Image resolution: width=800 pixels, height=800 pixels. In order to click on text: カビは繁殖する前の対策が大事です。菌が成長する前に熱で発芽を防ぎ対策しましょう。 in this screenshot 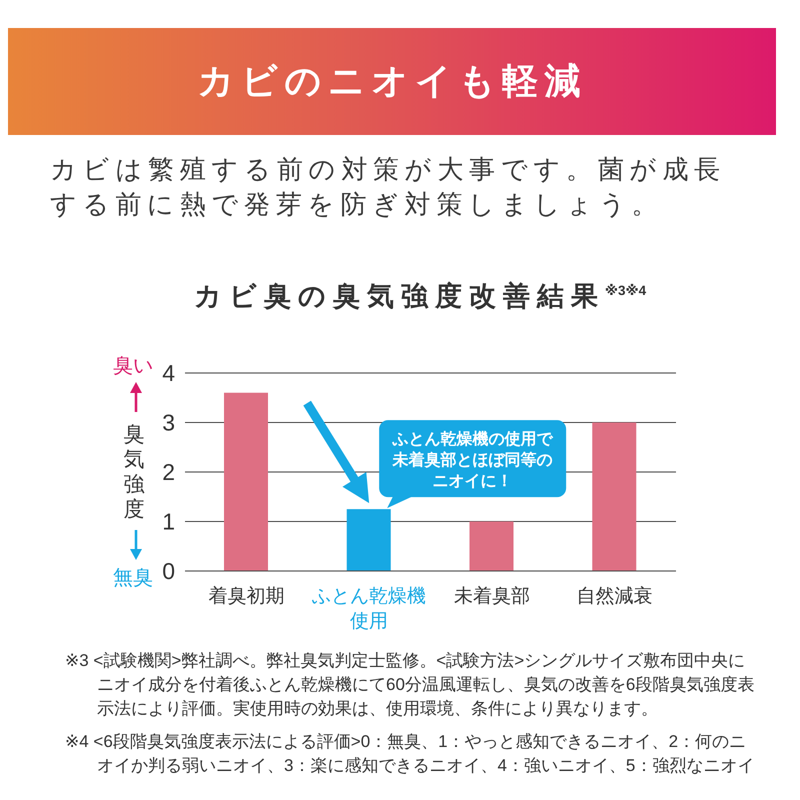, I will do `click(388, 187)`.